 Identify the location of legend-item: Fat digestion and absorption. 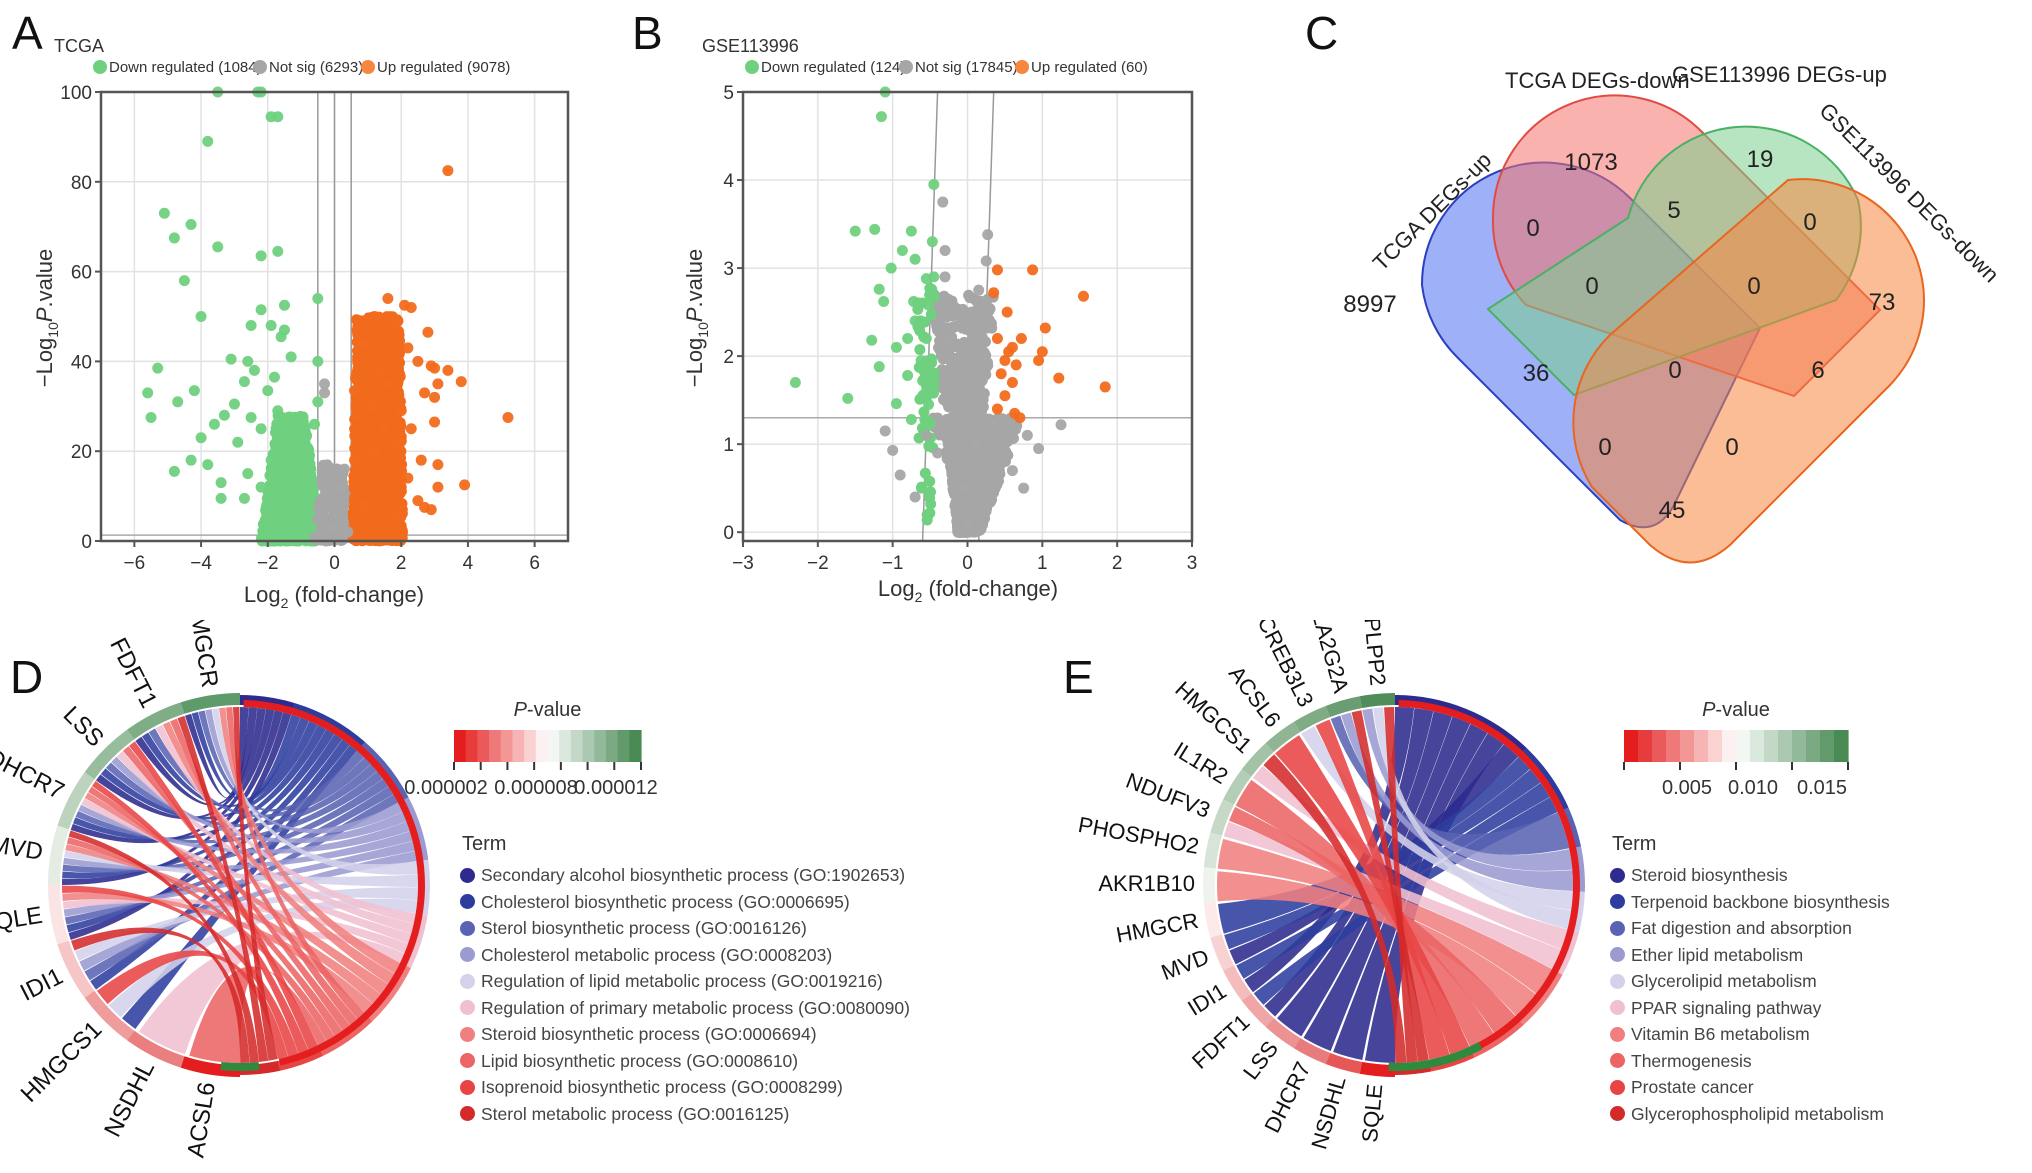
(1750, 928).